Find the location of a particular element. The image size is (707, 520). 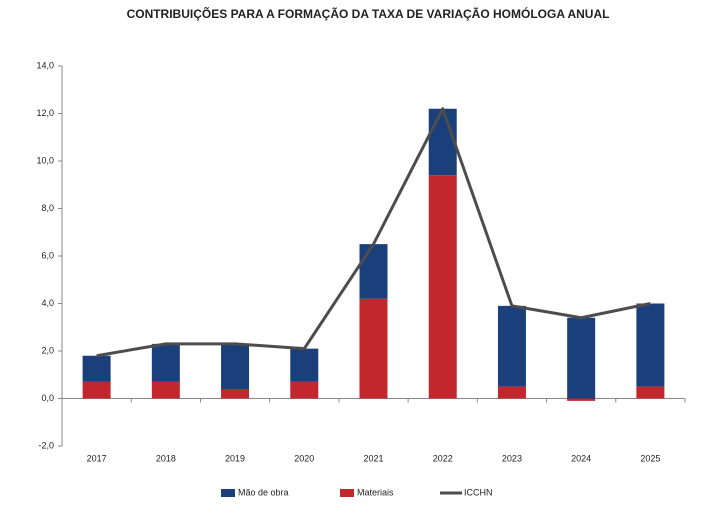

x-tick-label: 2022 is located at coordinates (443, 458).